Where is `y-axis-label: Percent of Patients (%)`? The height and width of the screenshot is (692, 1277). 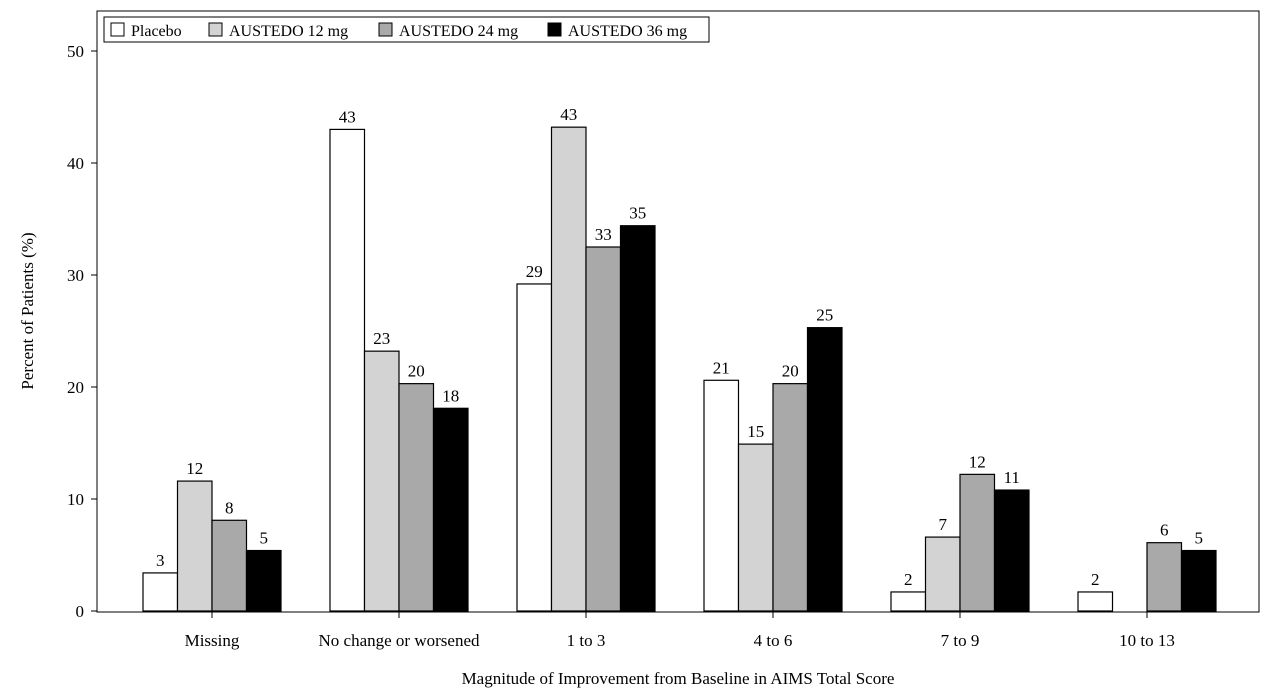 y-axis-label: Percent of Patients (%) is located at coordinates (27, 310).